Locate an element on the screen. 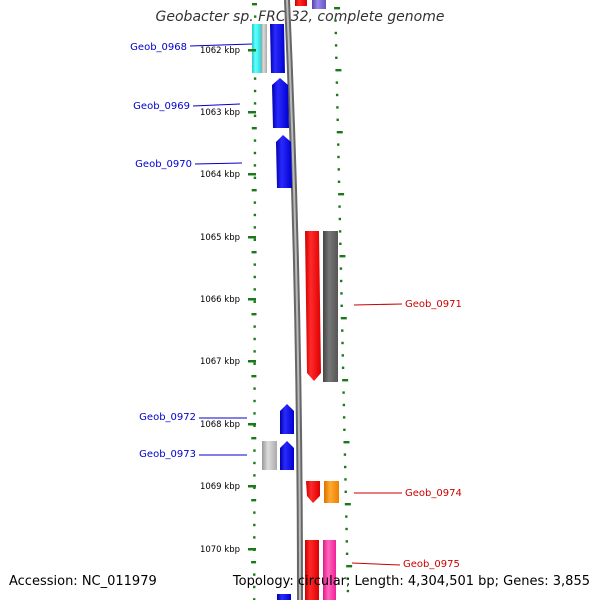 This screenshot has width=600, height=600. gene-label-geob-0970: Geob_0970 is located at coordinates (163, 164).